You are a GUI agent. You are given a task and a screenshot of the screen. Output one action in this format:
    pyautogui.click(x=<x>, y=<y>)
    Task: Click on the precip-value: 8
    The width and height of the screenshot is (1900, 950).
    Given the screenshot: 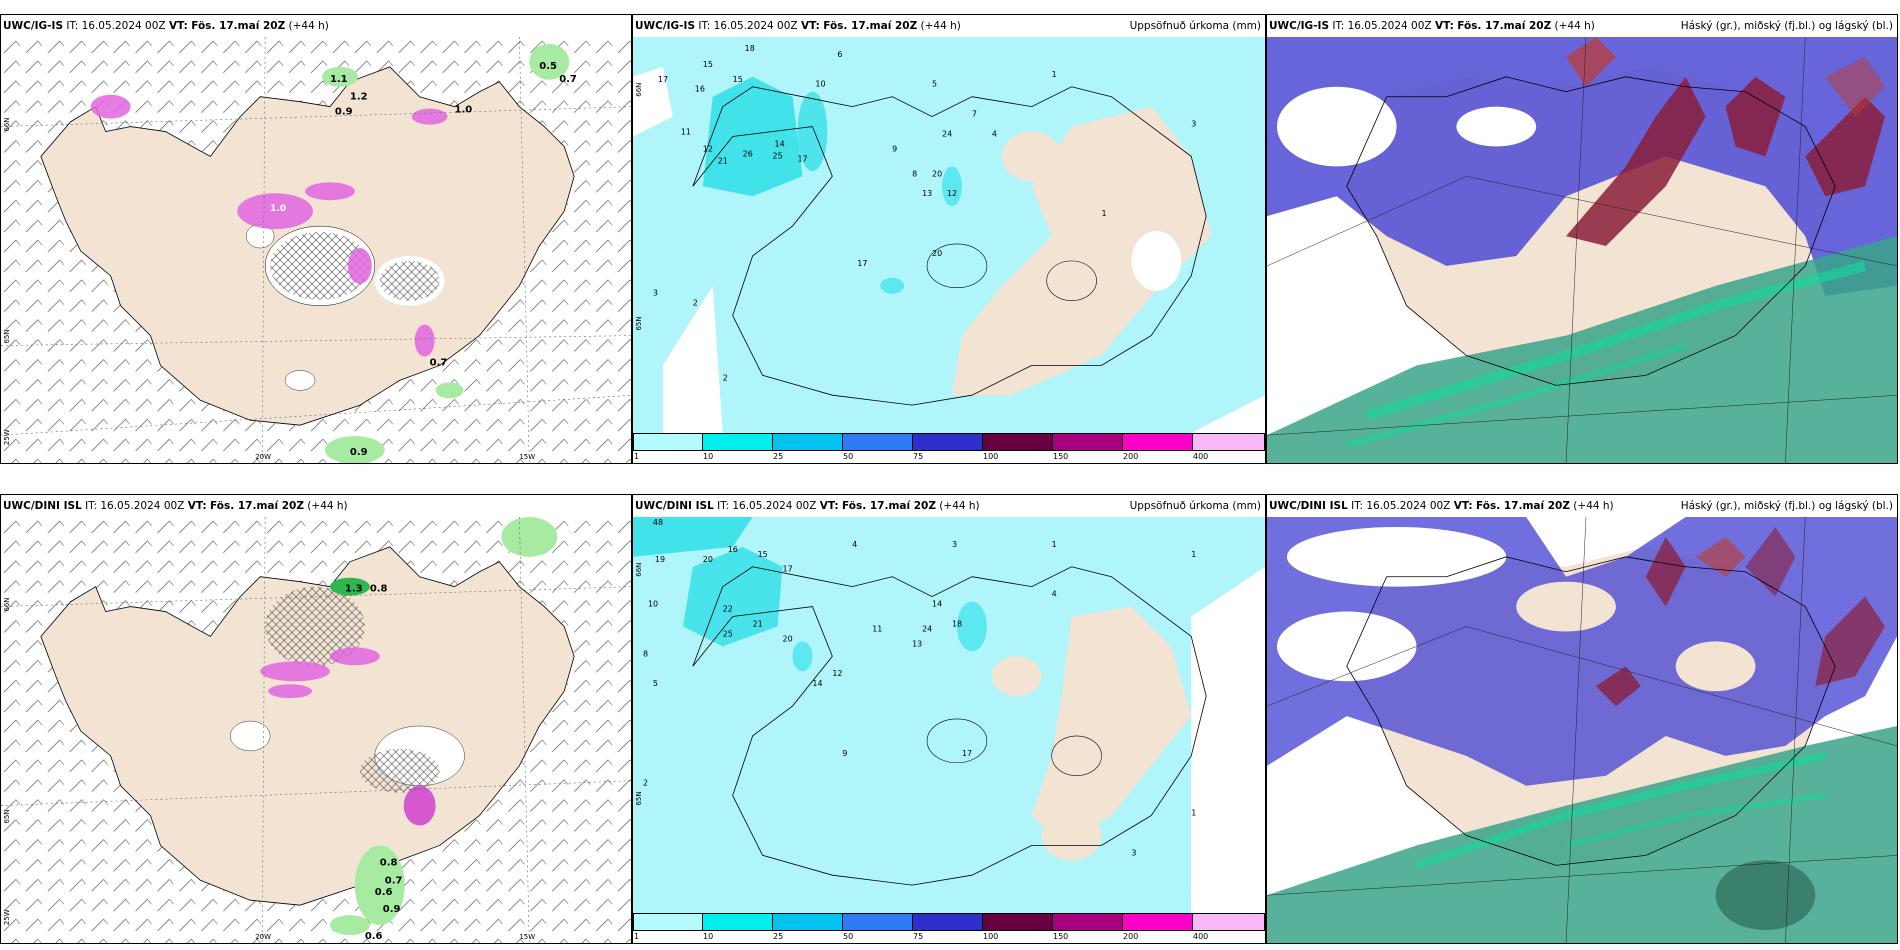 What is the action you would take?
    pyautogui.click(x=914, y=173)
    